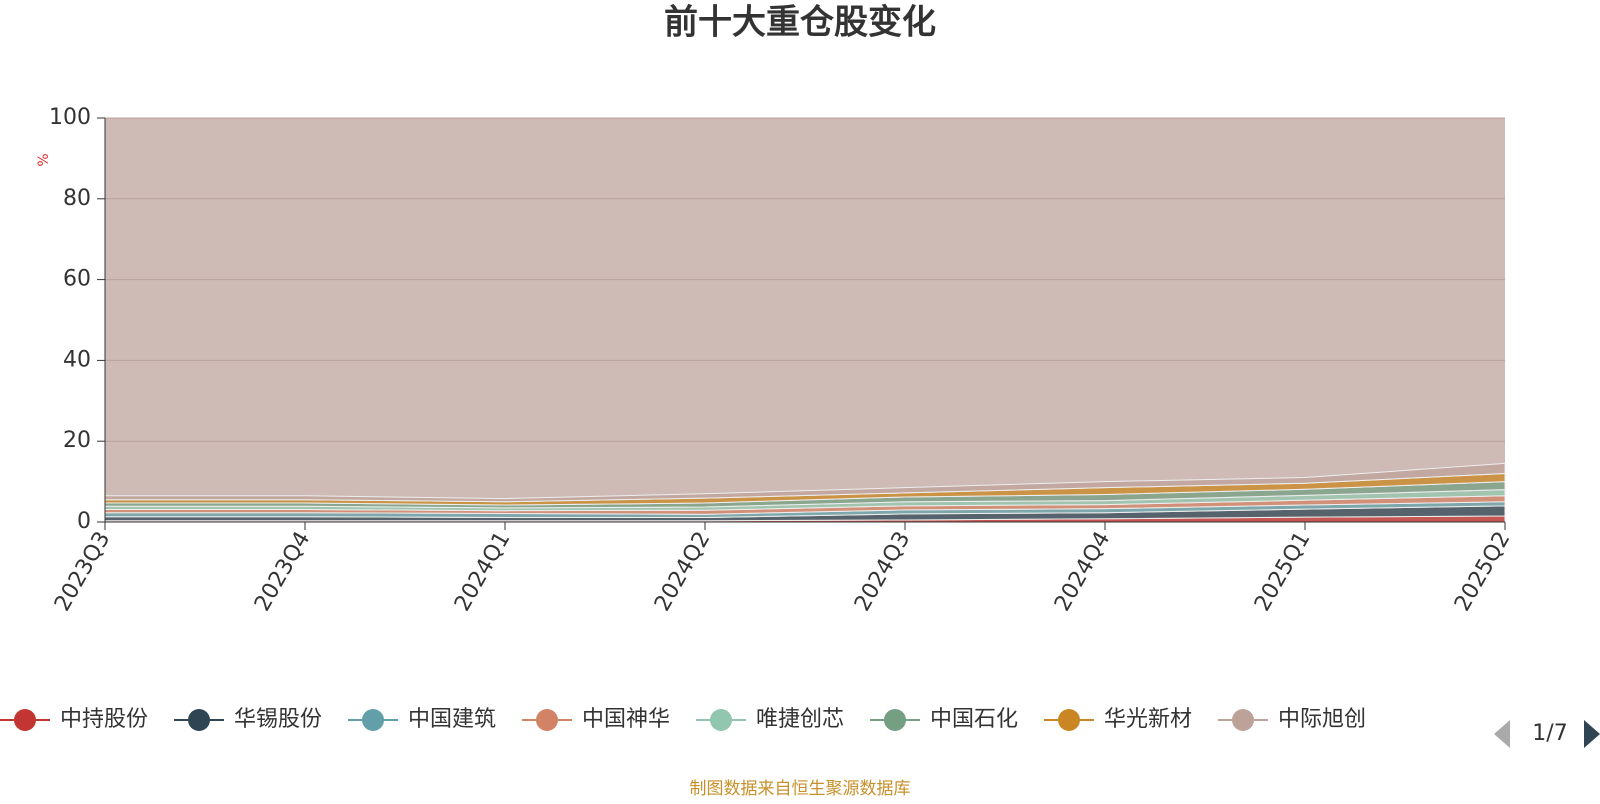 The width and height of the screenshot is (1600, 804). Describe the element at coordinates (70, 117) in the screenshot. I see `y-tick-label: 100` at that location.